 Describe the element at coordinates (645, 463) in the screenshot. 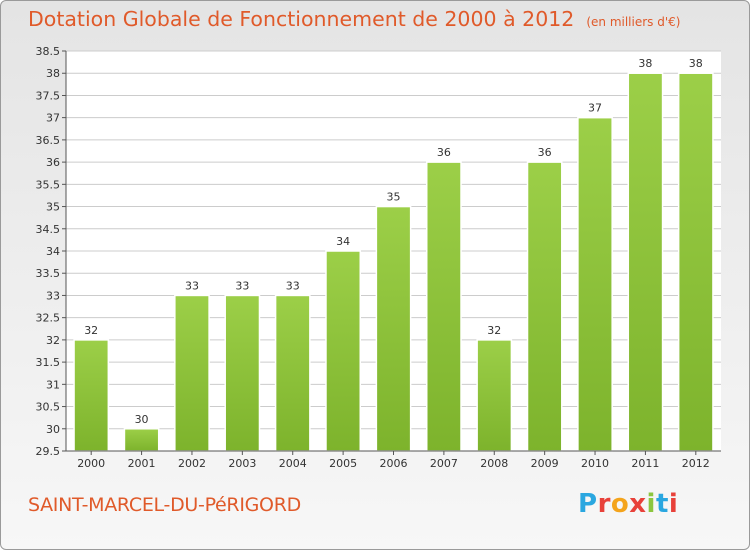

I see `x-tick-label: 2011` at that location.